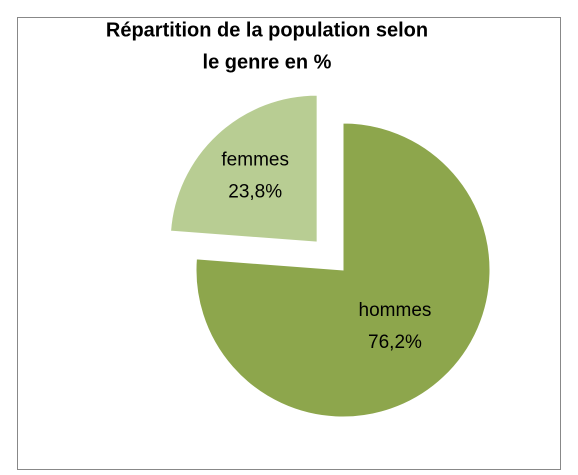 The image size is (578, 475). Describe the element at coordinates (395, 310) in the screenshot. I see `slice-label: hommes` at that location.